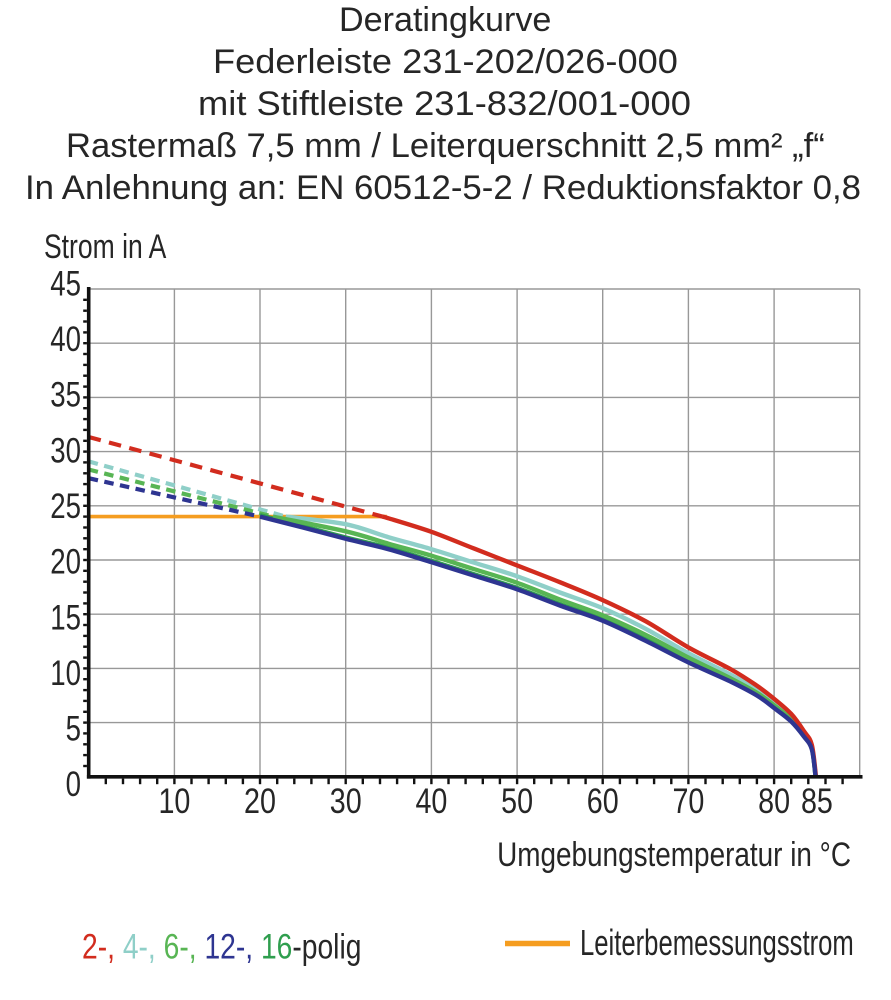  I want to click on svg-text: 15, so click(65, 617).